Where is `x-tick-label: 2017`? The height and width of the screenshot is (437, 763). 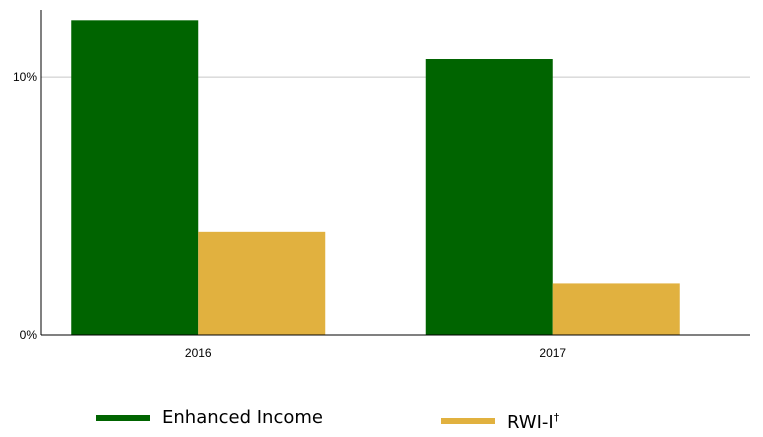 x-tick-label: 2017 is located at coordinates (552, 353).